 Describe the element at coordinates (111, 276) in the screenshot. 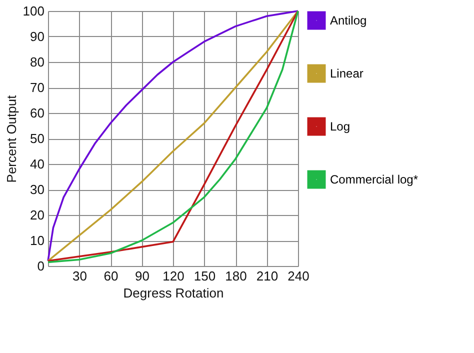

I see `x-tick-label: 60` at that location.